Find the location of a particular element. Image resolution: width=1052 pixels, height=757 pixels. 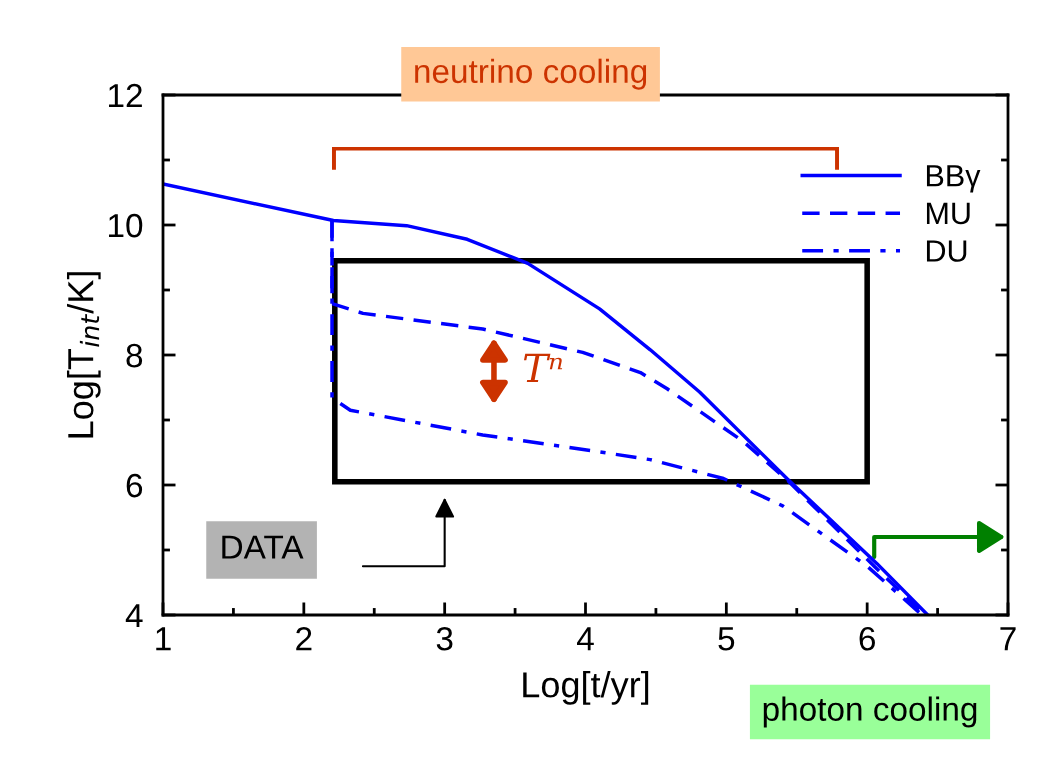

x-tick-label: 4 is located at coordinates (585, 639).